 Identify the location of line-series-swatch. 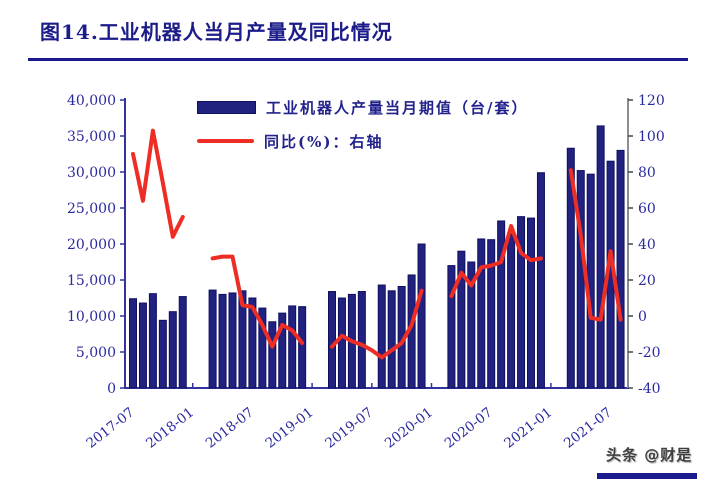
(225, 141).